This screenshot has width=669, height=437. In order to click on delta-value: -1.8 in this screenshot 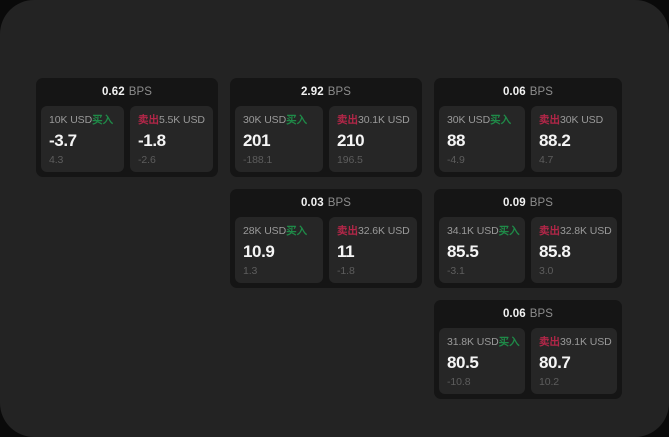, I will do `click(346, 270)`.